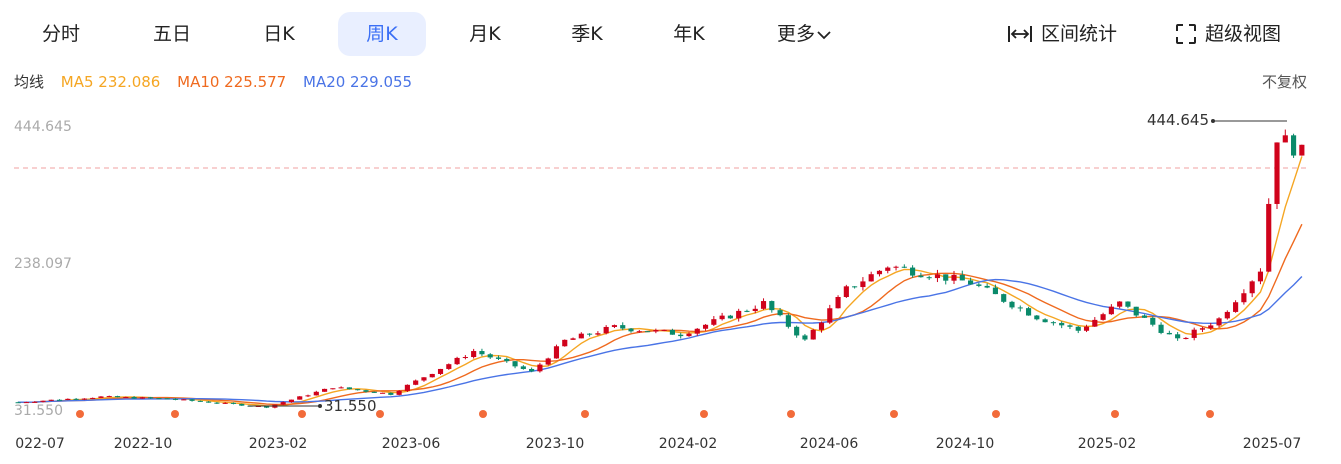  Describe the element at coordinates (43, 127) in the screenshot. I see `y-axis-label: 444.645` at that location.